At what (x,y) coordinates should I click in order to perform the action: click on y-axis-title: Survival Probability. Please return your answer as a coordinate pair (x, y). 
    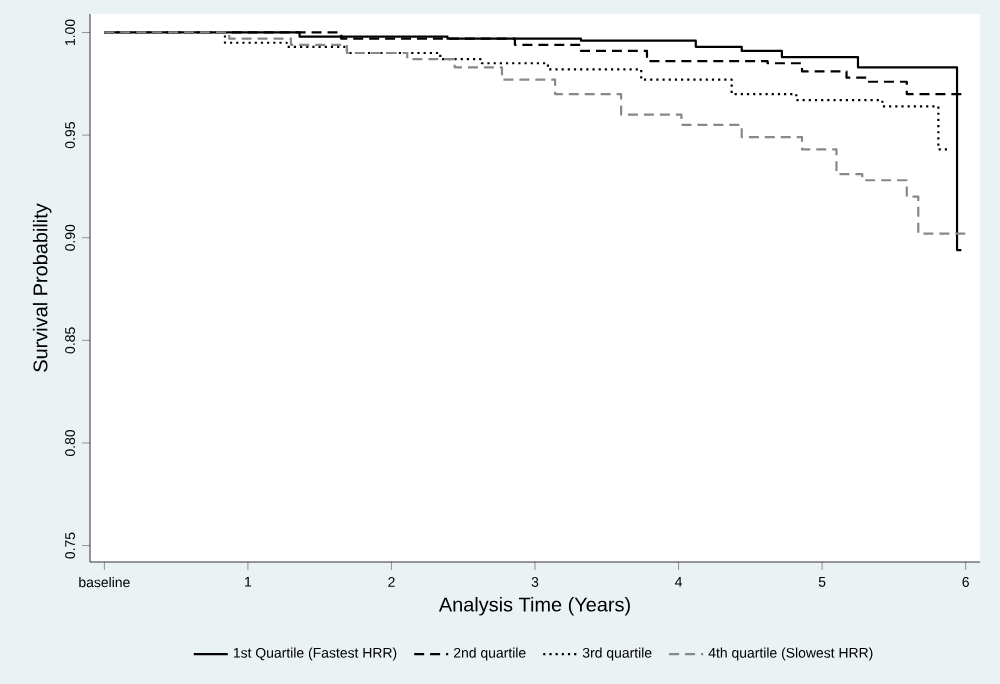
    Looking at the image, I should click on (42, 287).